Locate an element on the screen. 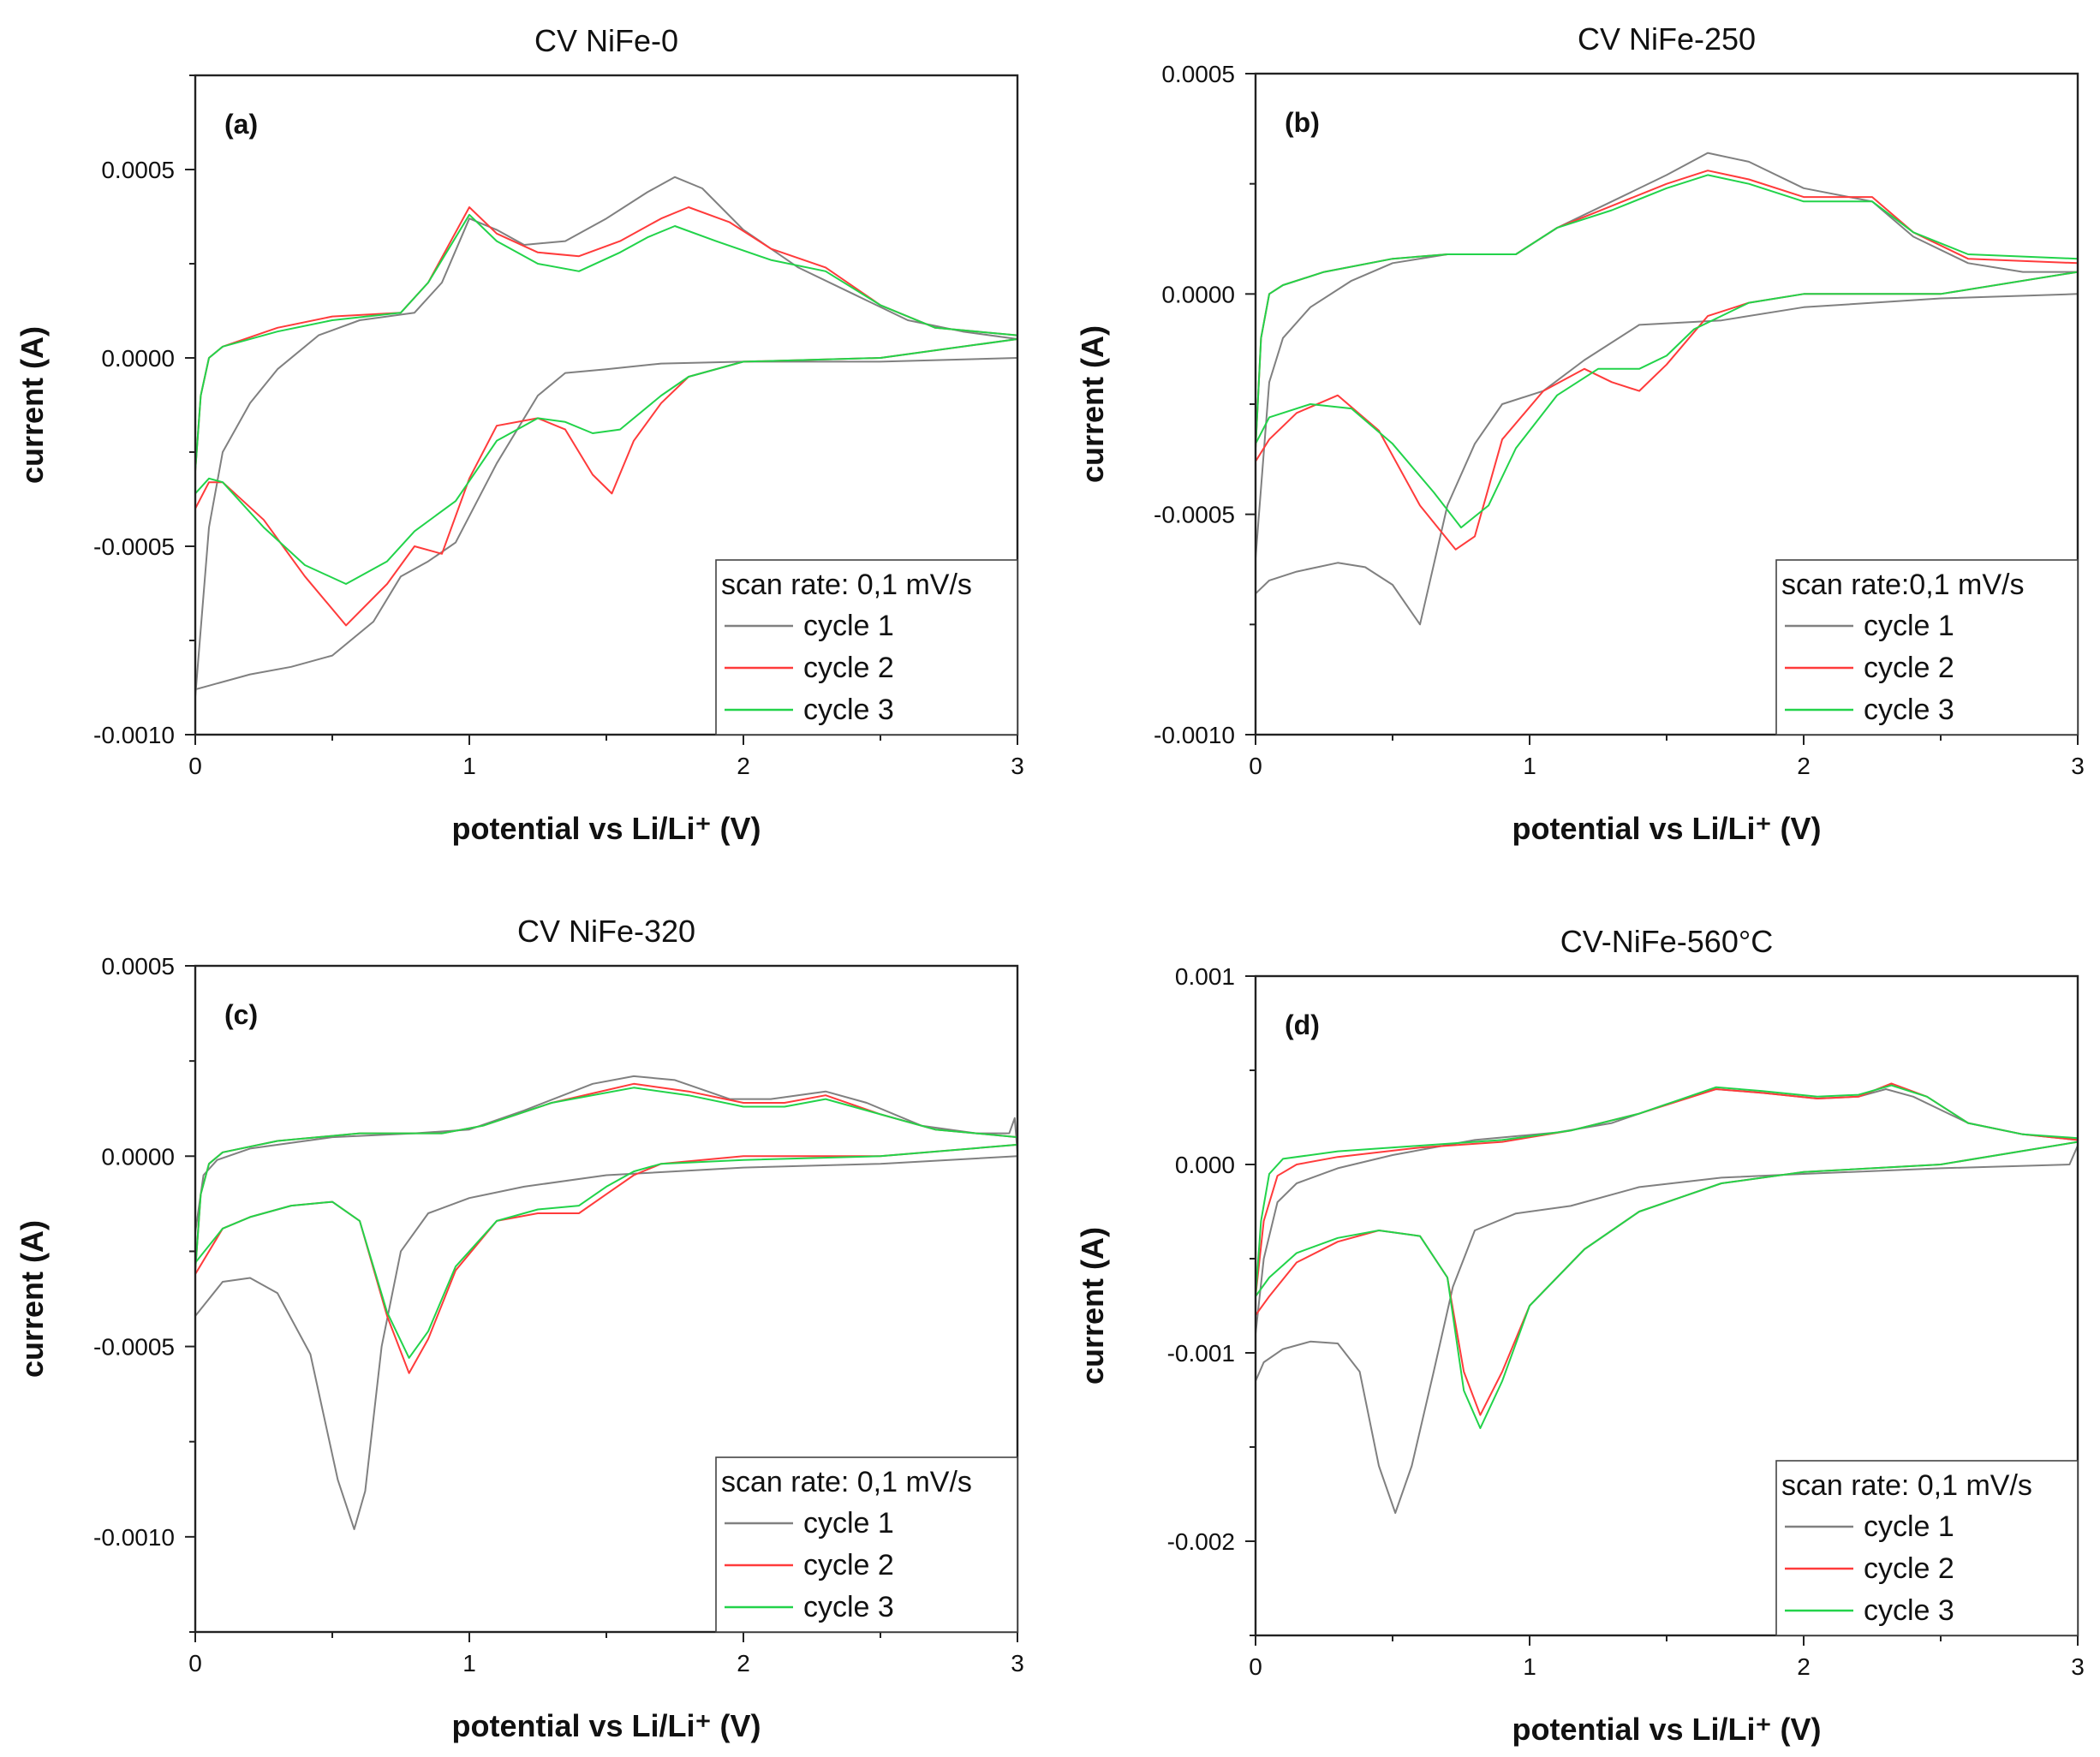 This screenshot has height=1757, width=2100. y-tick-label: -0.001 is located at coordinates (1201, 1353).